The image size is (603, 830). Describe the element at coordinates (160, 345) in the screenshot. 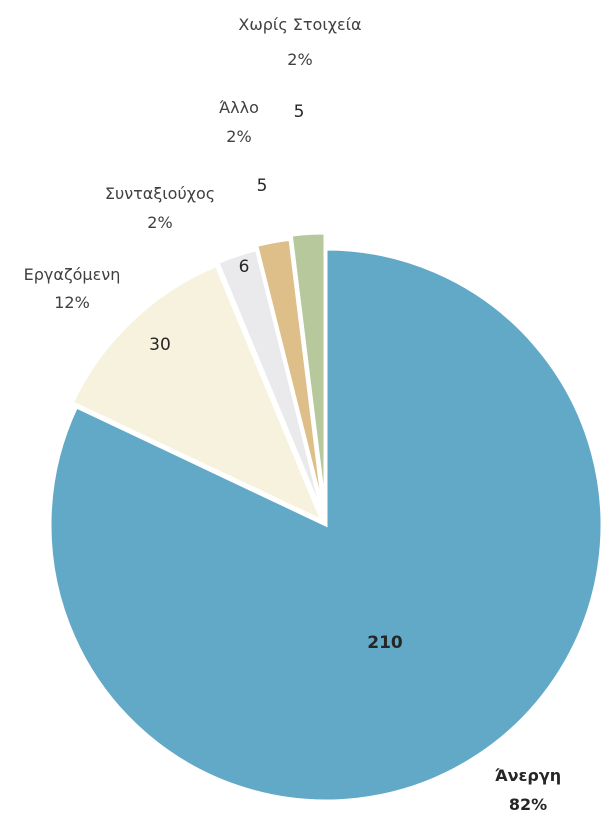

I see `value-label-ergazomeni: 30` at that location.